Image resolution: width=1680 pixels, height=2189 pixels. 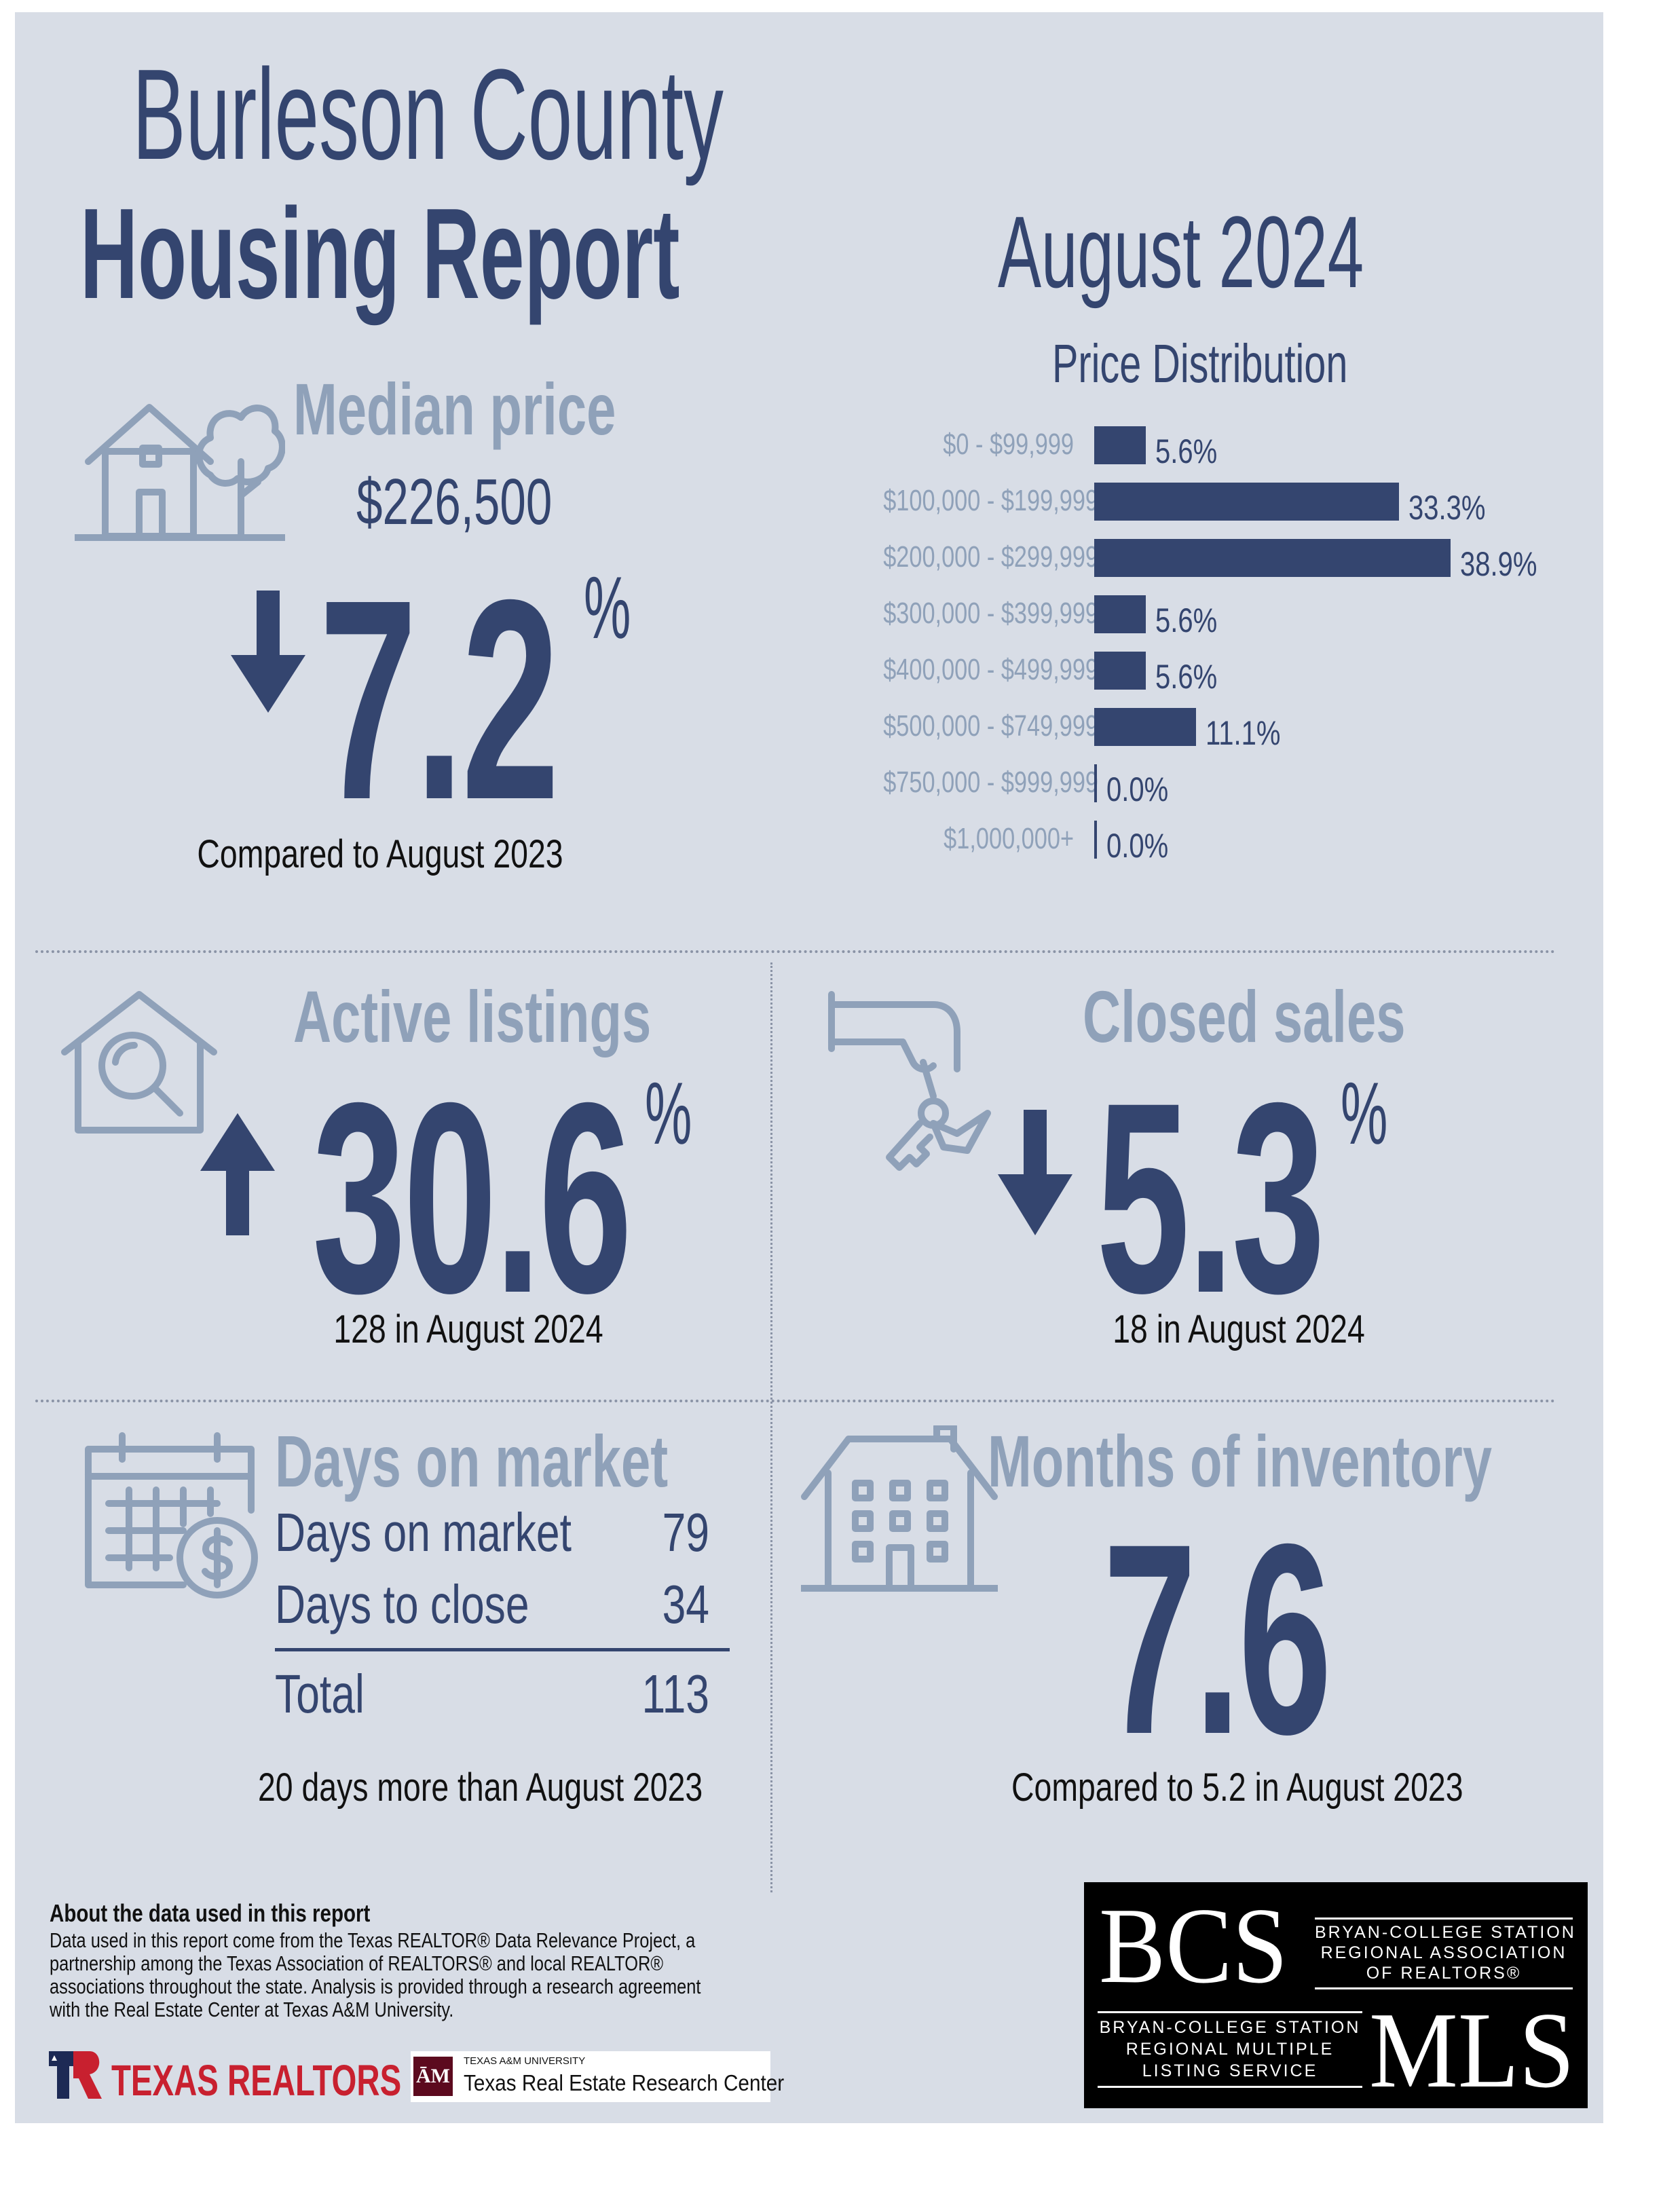 What do you see at coordinates (669, 1113) in the screenshot?
I see `active-listings-percent-sign: %` at bounding box center [669, 1113].